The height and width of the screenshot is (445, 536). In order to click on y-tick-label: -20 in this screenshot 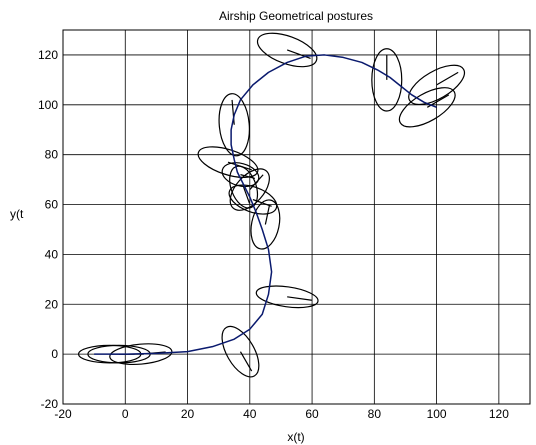, I will do `click(50, 404)`.